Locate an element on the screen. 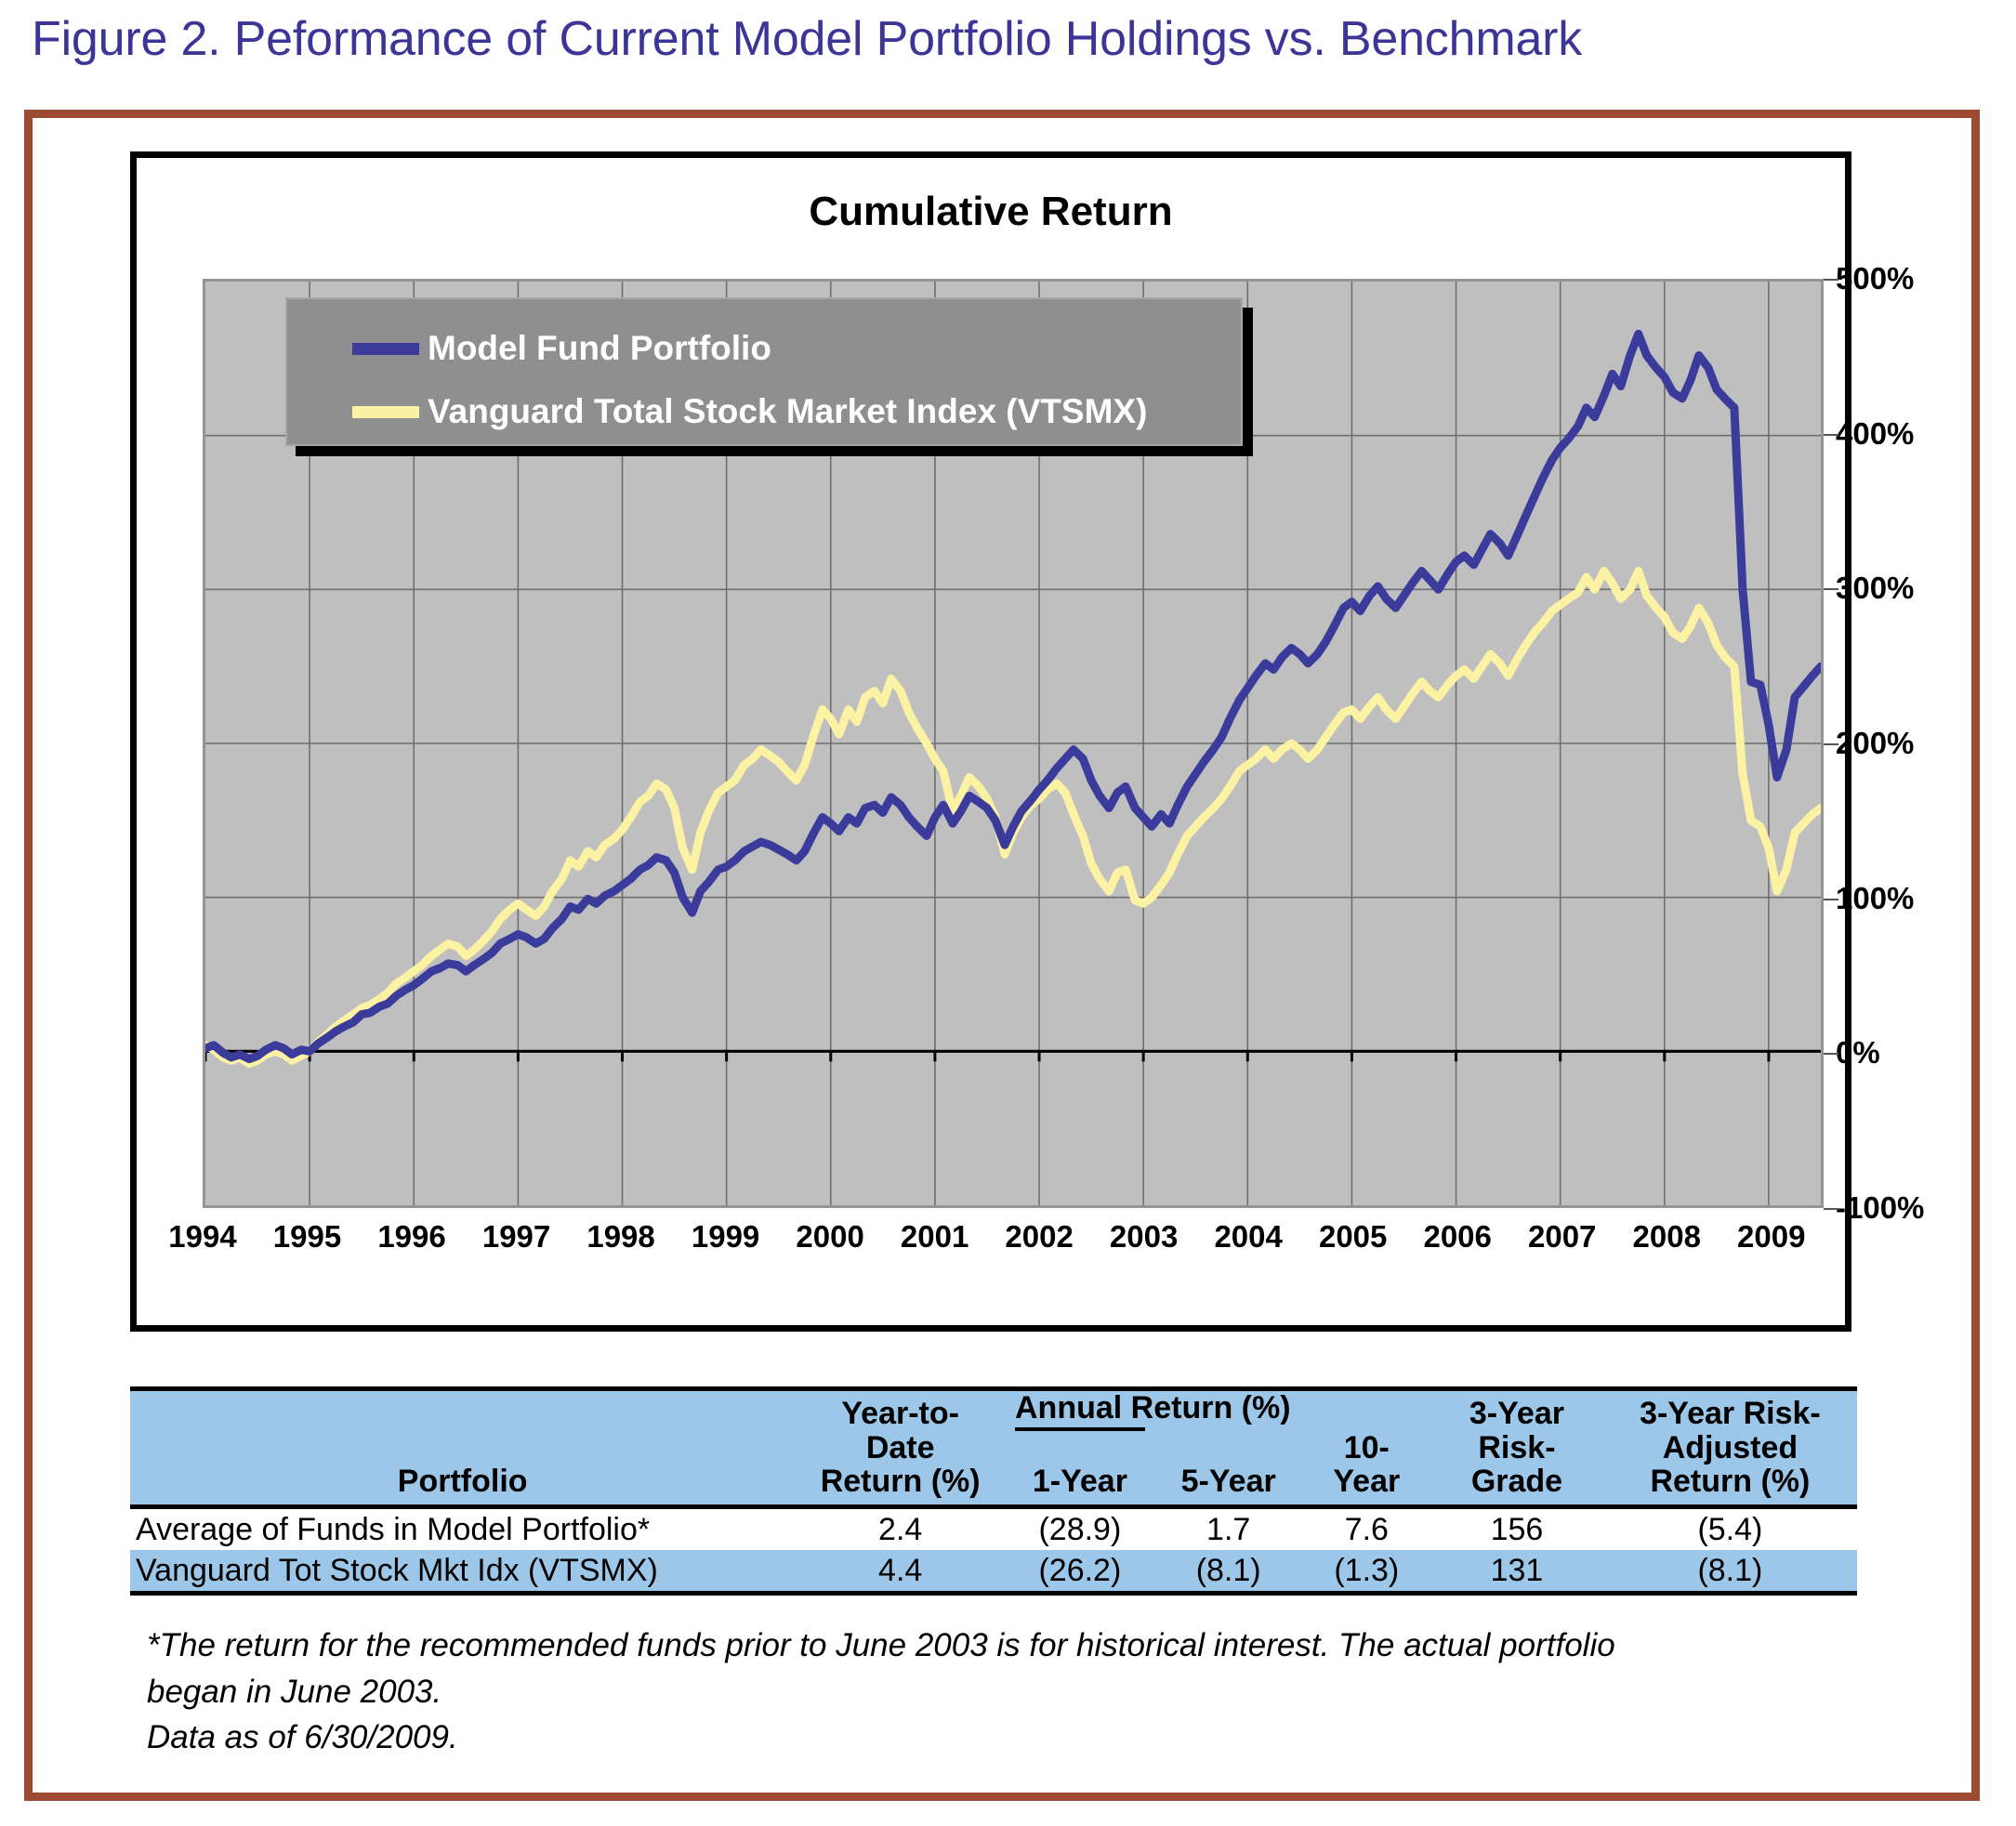 Image resolution: width=2016 pixels, height=1826 pixels. cell-risk-grade: 131 is located at coordinates (1516, 1572).